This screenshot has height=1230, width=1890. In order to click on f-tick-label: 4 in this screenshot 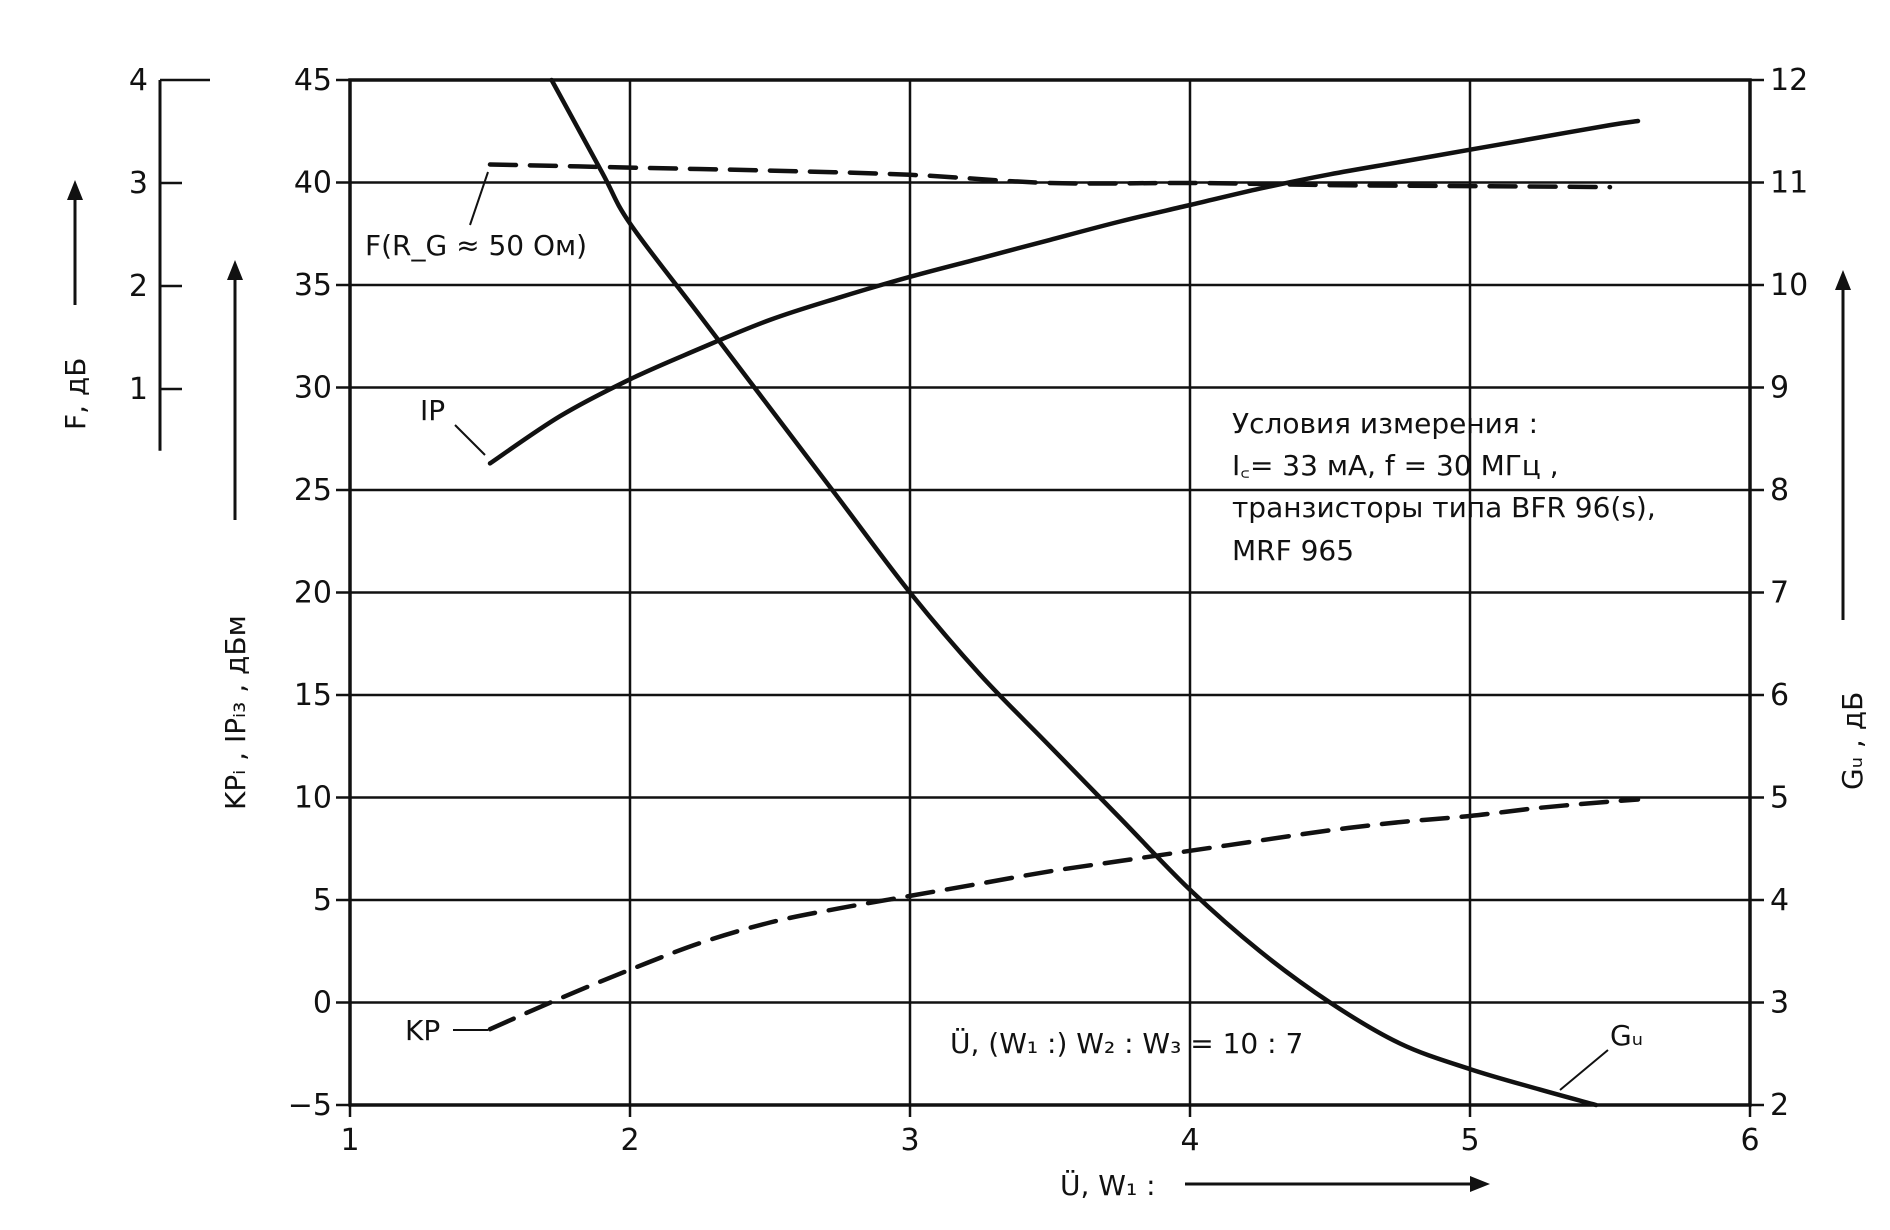, I will do `click(138, 80)`.